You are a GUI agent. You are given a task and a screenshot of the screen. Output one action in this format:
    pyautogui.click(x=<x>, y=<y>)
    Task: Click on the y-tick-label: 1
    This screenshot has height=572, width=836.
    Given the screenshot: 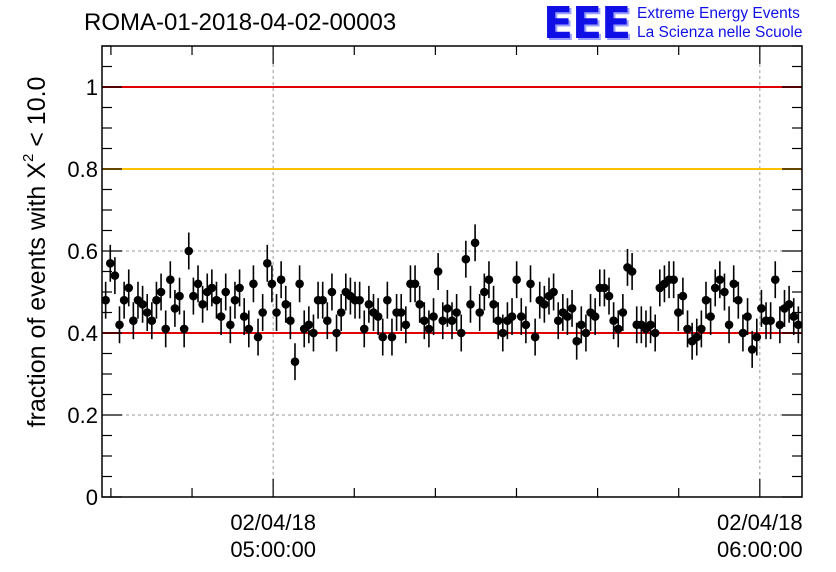 What is the action you would take?
    pyautogui.click(x=92, y=87)
    